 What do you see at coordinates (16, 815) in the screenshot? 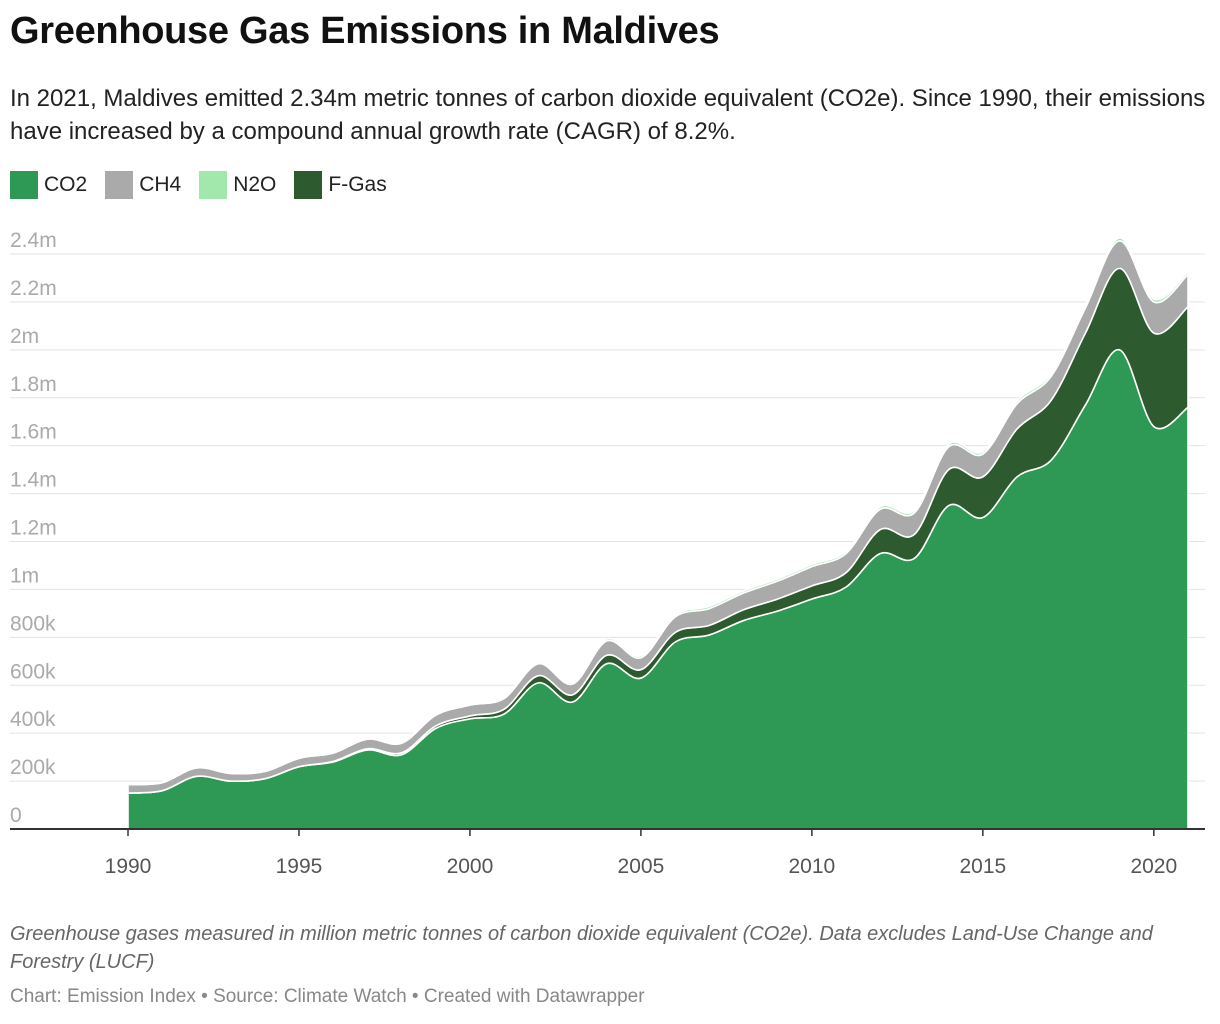
I see `y-tick-label: 0` at bounding box center [16, 815].